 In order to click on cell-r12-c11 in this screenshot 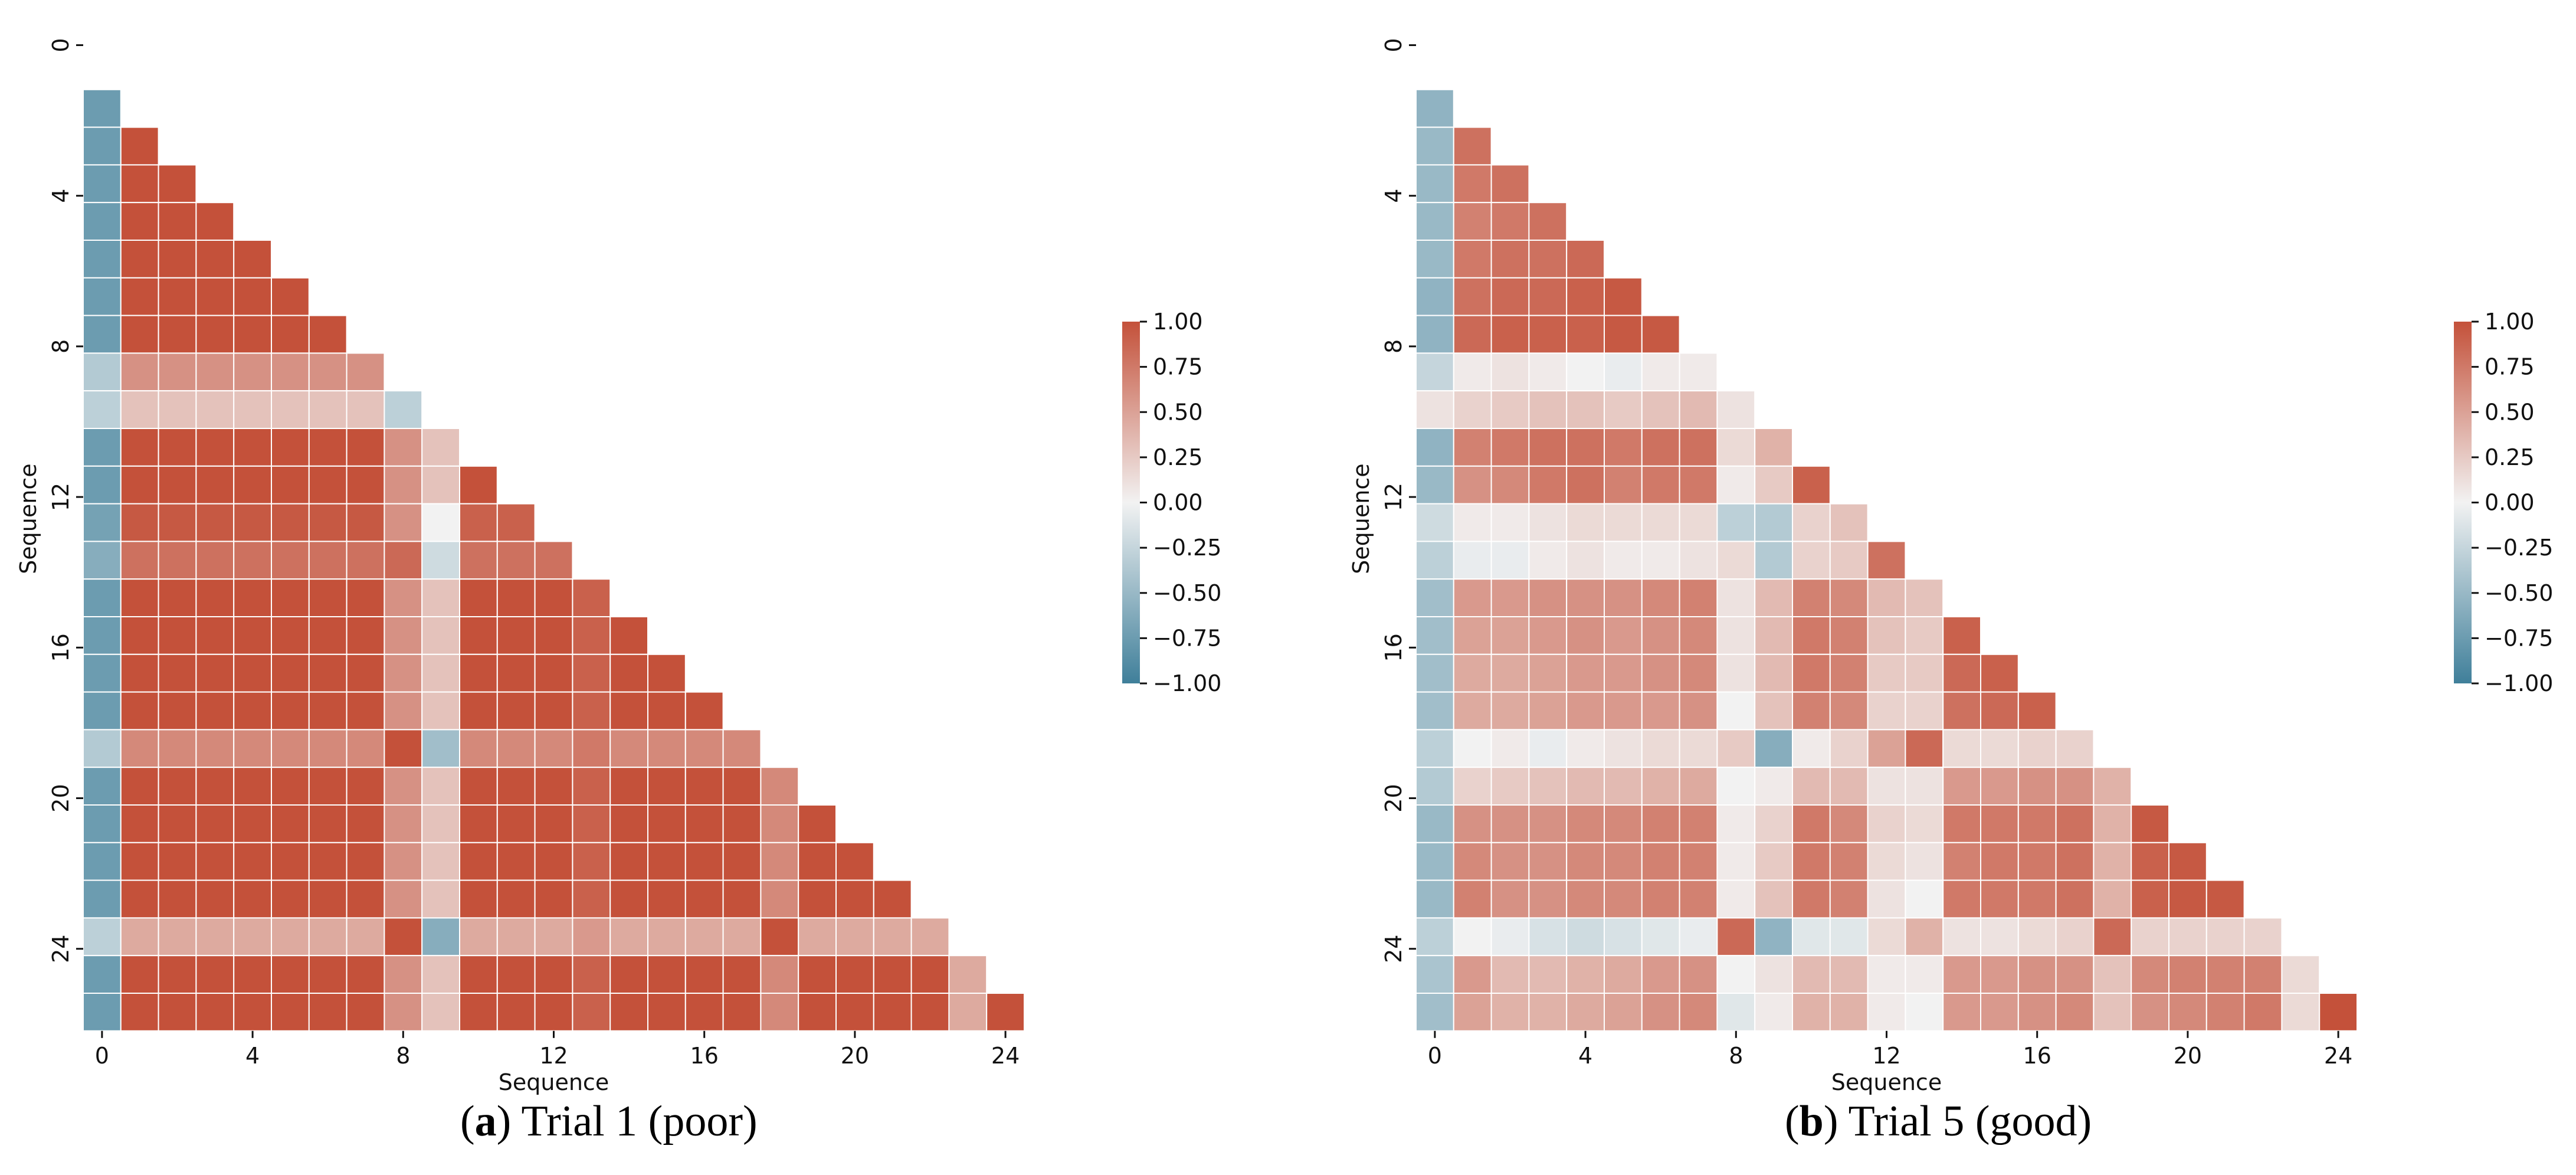, I will do `click(1849, 522)`.